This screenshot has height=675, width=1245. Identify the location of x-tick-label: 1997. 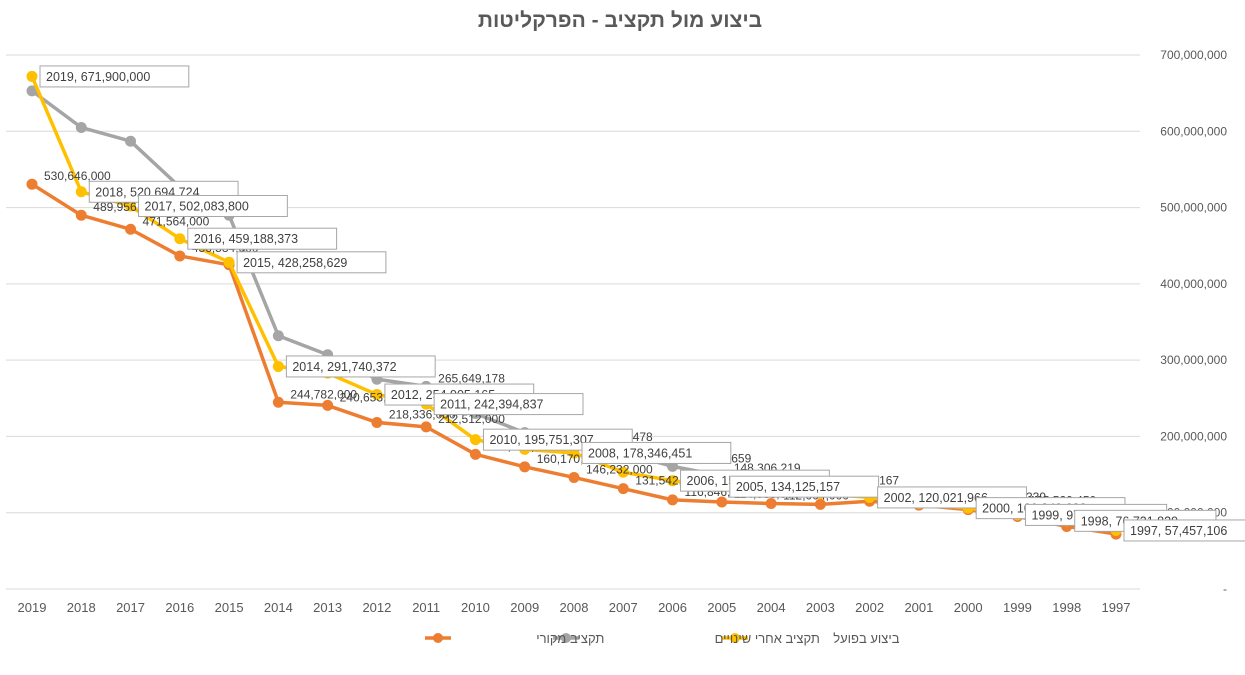
(1116, 607).